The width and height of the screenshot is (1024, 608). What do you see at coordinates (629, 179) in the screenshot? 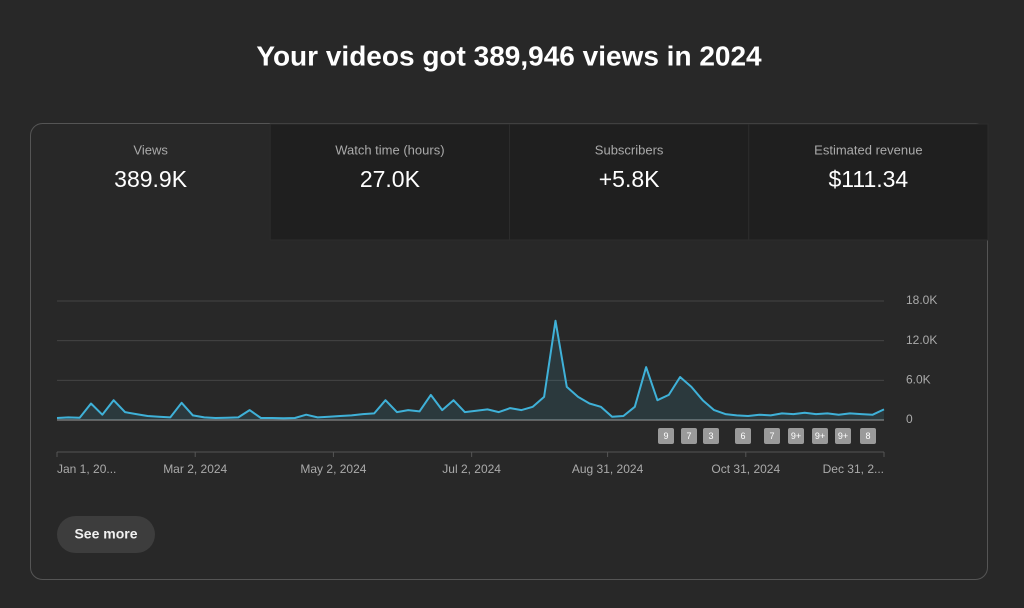
I see `tab-value: +5.8K` at bounding box center [629, 179].